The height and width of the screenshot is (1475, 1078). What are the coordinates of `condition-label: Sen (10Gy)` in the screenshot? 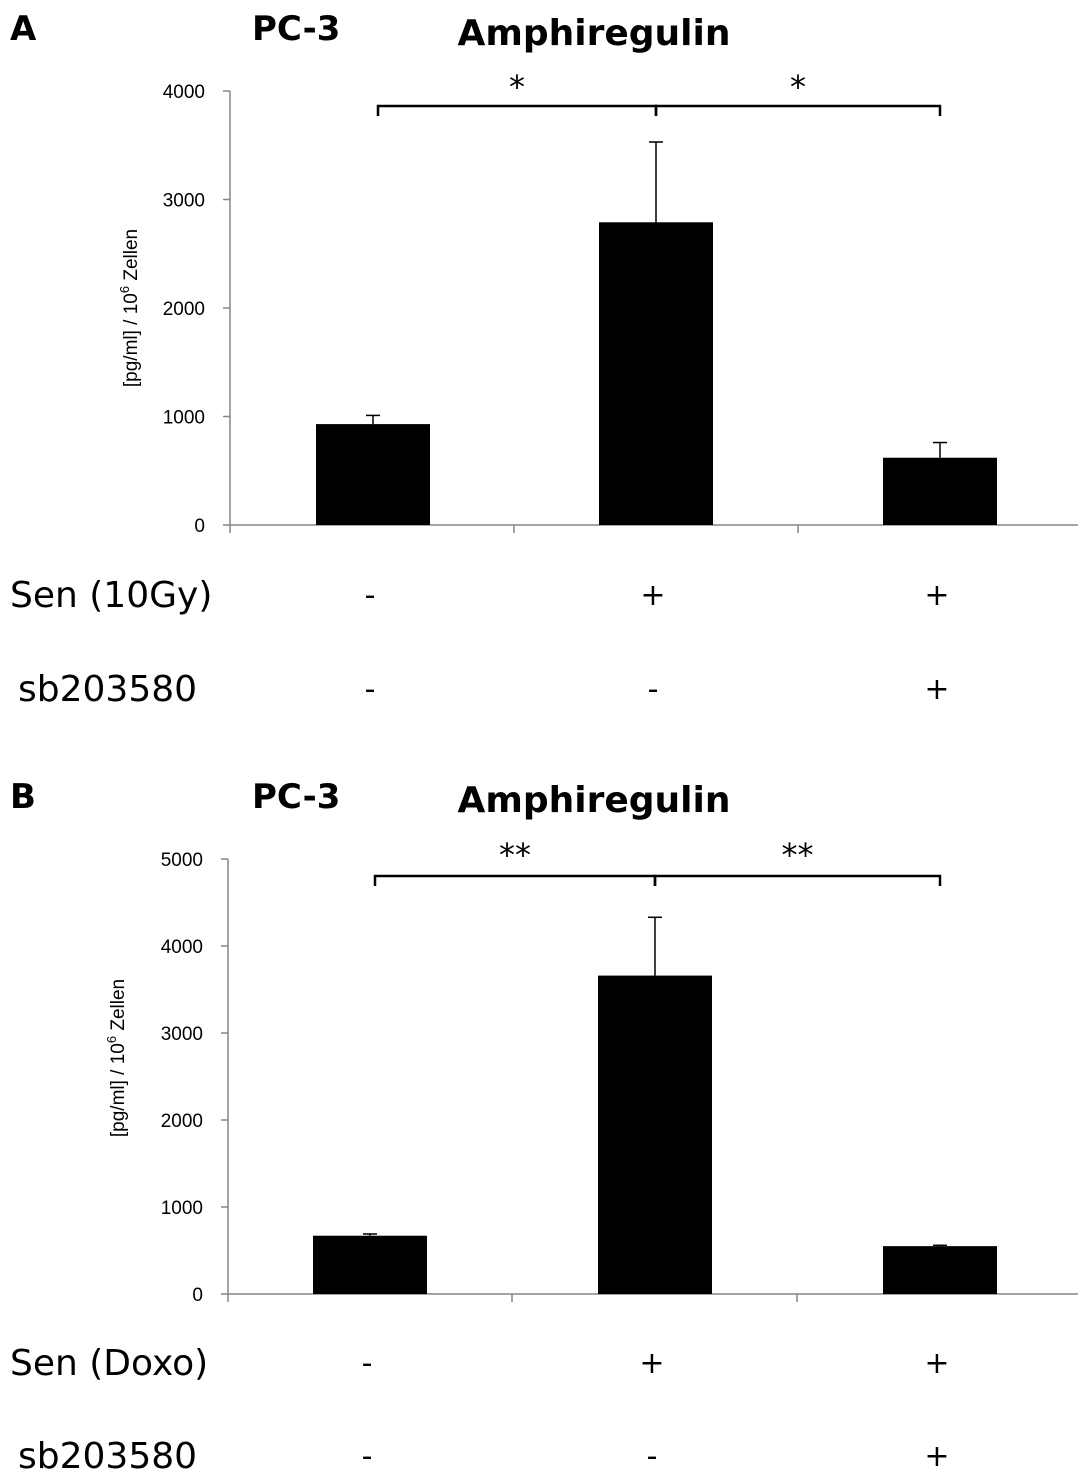 It's located at (111, 595).